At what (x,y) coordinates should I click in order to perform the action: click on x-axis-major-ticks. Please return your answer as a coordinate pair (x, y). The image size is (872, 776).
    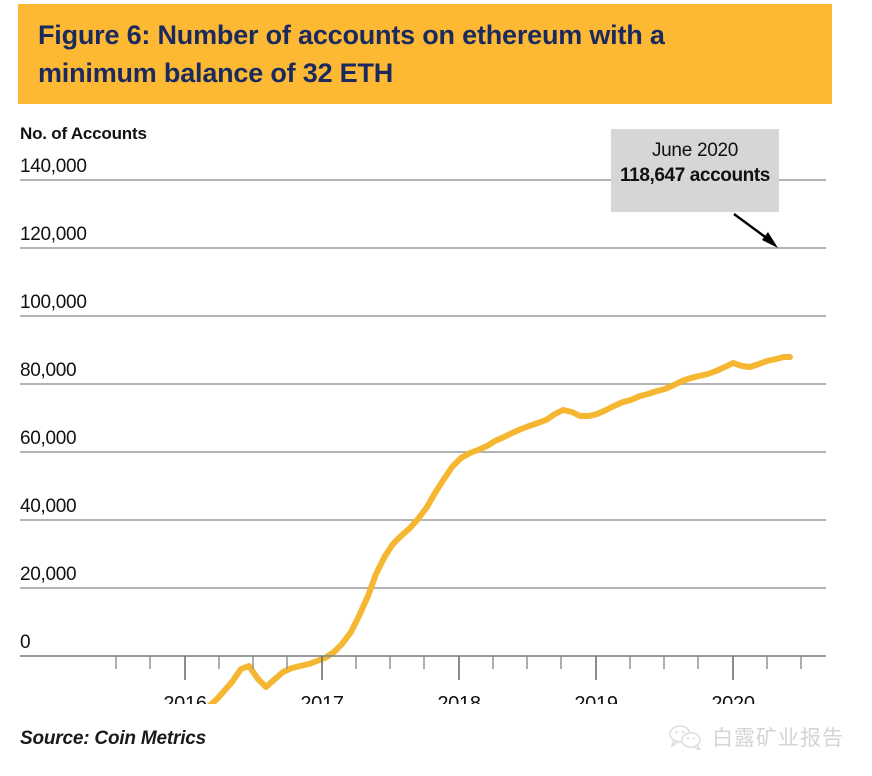
    Looking at the image, I should click on (459, 668).